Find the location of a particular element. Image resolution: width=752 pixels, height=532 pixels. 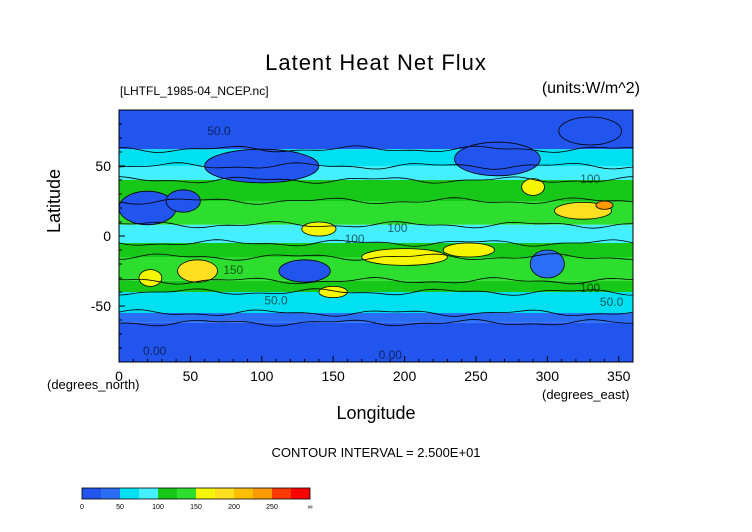

x-axis-ticks: 0 50 100 150 200 250 300 350 is located at coordinates (373, 370).